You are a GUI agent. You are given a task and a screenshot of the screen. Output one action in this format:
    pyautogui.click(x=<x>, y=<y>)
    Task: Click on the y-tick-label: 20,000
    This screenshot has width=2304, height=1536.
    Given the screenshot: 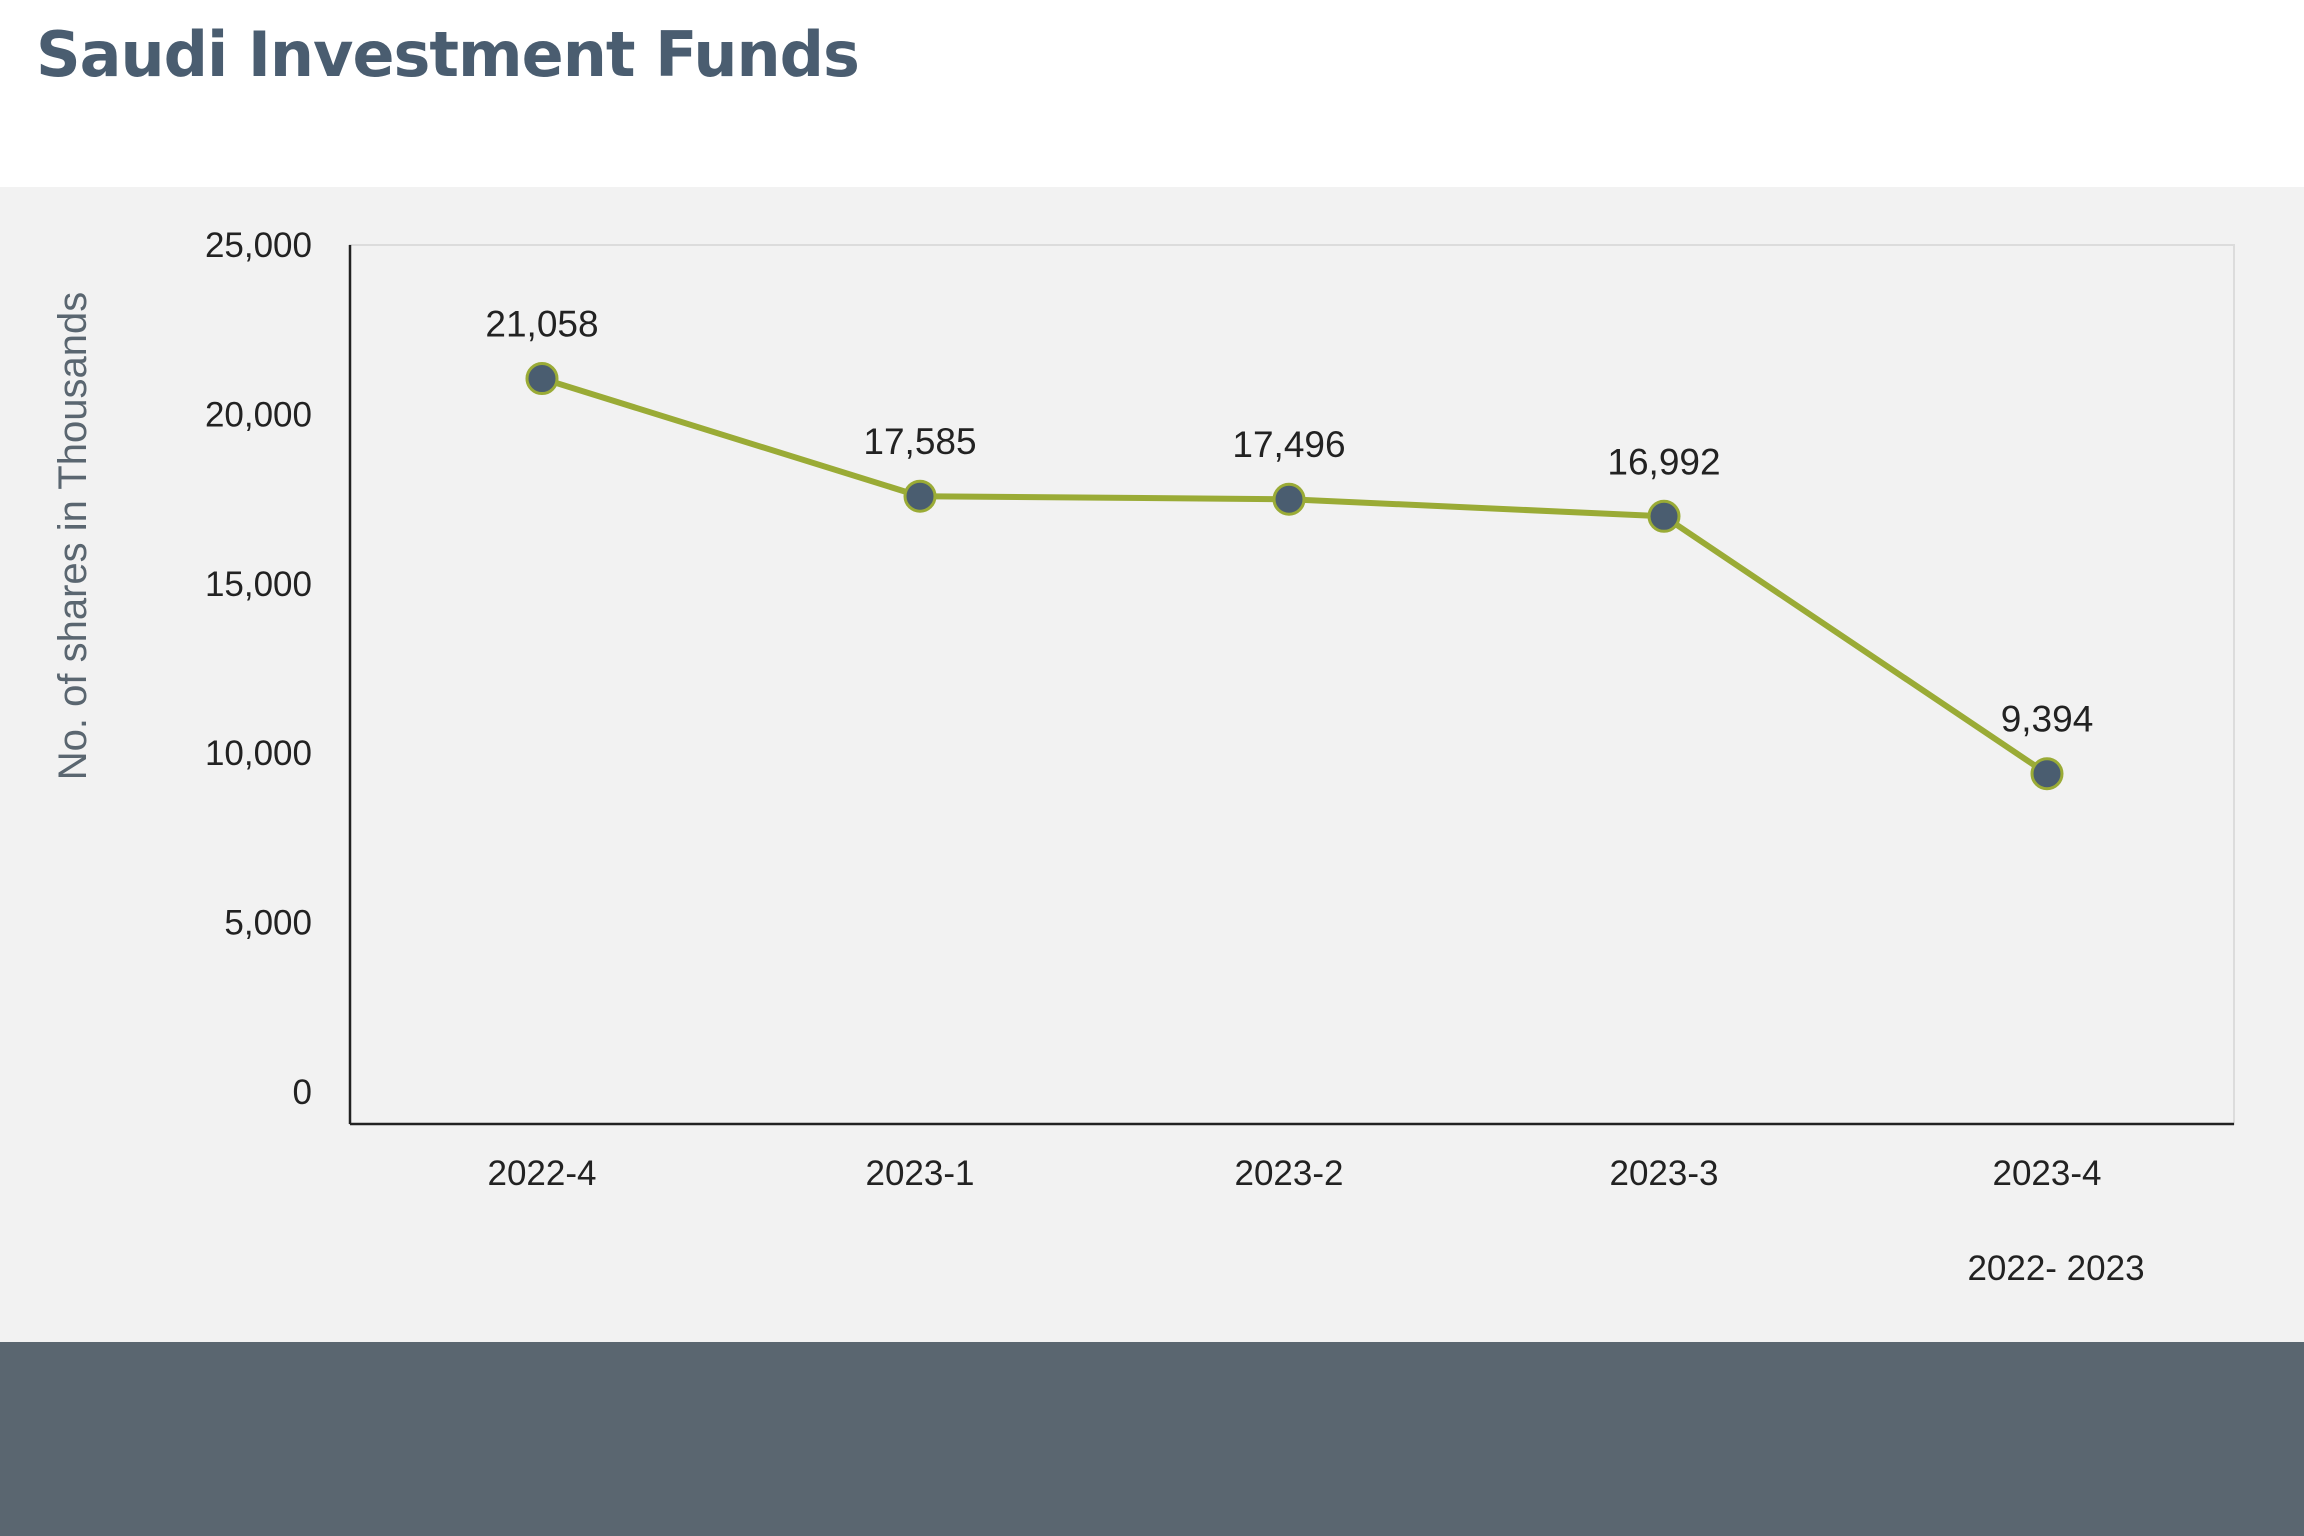 What is the action you would take?
    pyautogui.click(x=258, y=414)
    